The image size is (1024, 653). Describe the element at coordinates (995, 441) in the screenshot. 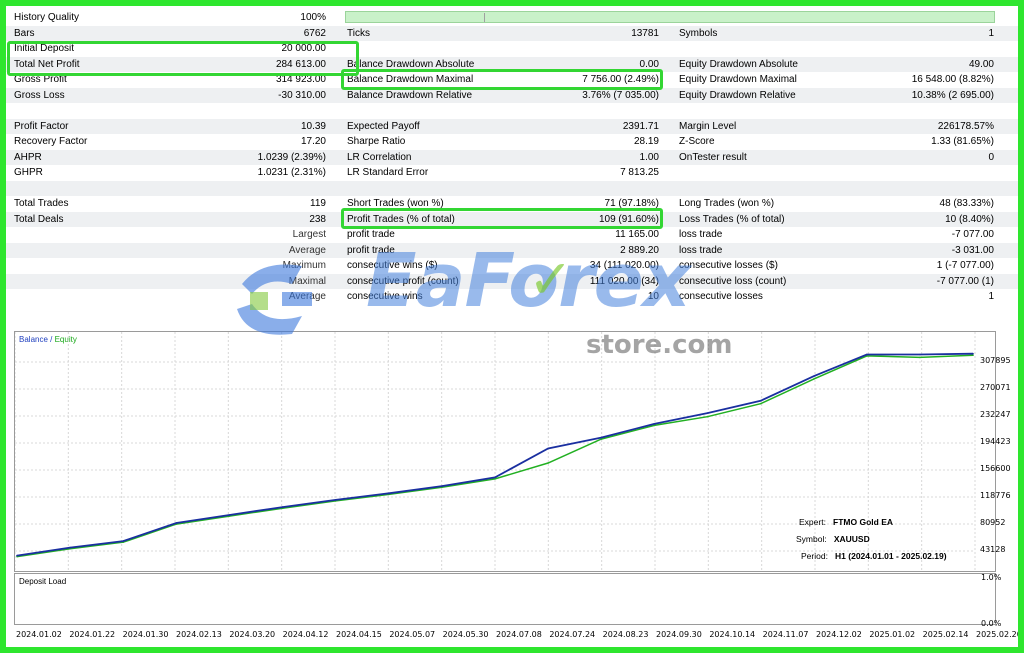

I see `y-tick-label: 194423` at that location.